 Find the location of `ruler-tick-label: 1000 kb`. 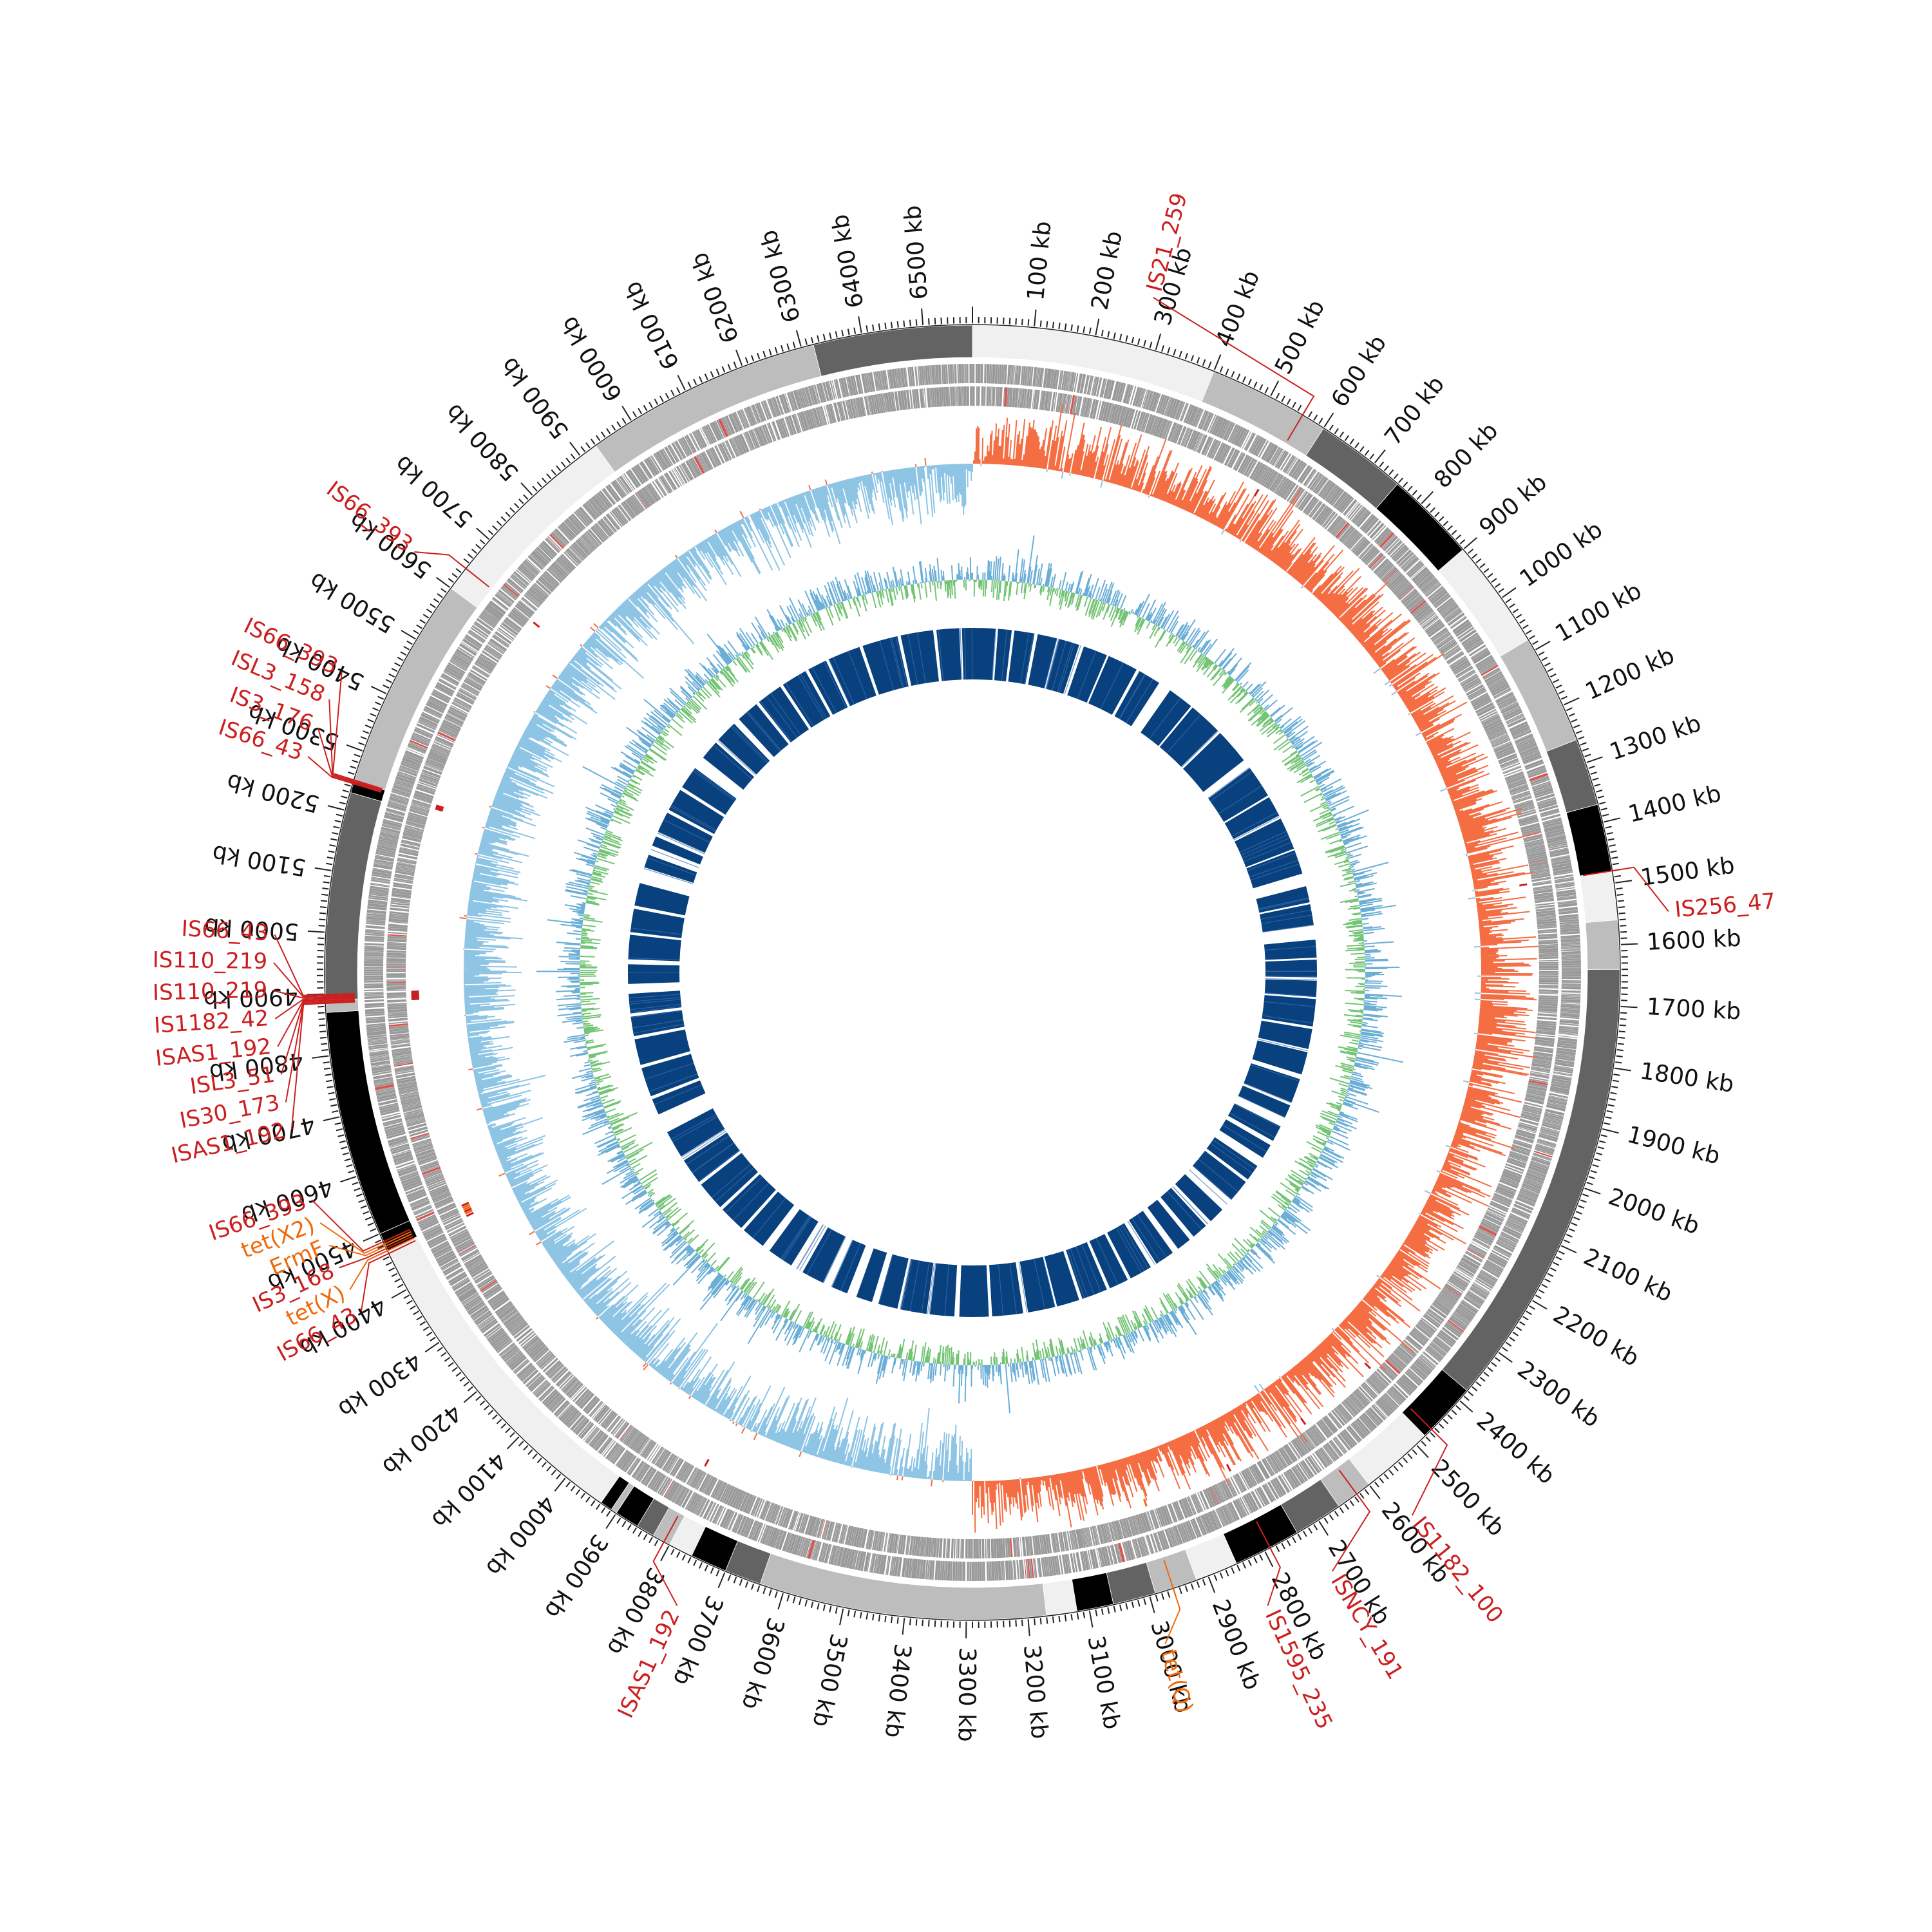

ruler-tick-label: 1000 kb is located at coordinates (1561, 554).